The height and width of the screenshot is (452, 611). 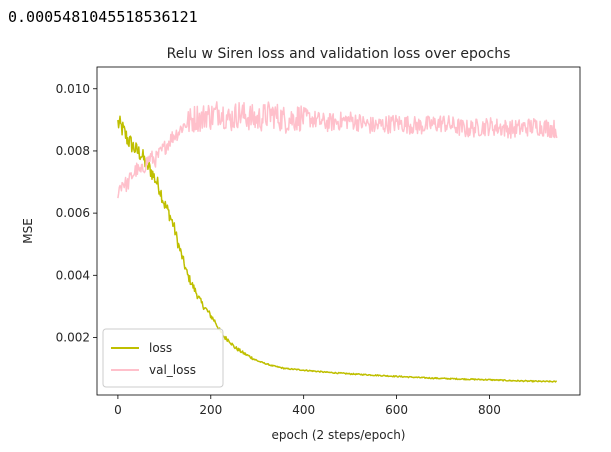 I want to click on x-tick-label: 400, so click(x=303, y=410).